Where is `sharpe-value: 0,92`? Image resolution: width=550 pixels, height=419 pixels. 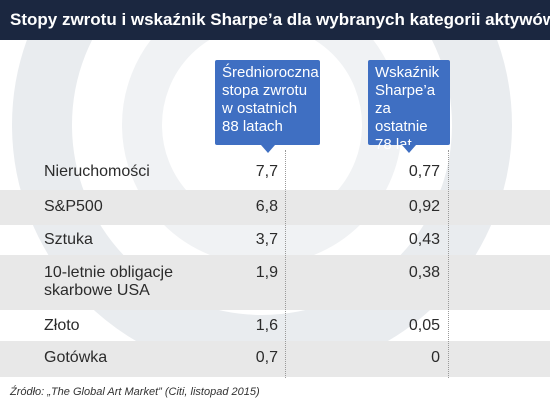
sharpe-value: 0,92 is located at coordinates (424, 206).